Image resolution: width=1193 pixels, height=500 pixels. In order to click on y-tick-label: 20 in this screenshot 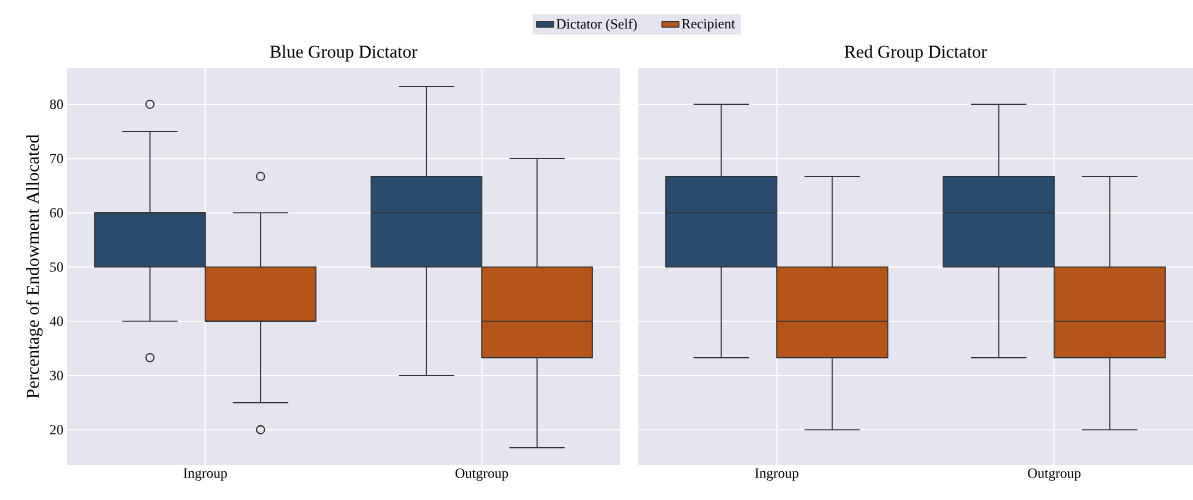, I will do `click(56, 430)`.